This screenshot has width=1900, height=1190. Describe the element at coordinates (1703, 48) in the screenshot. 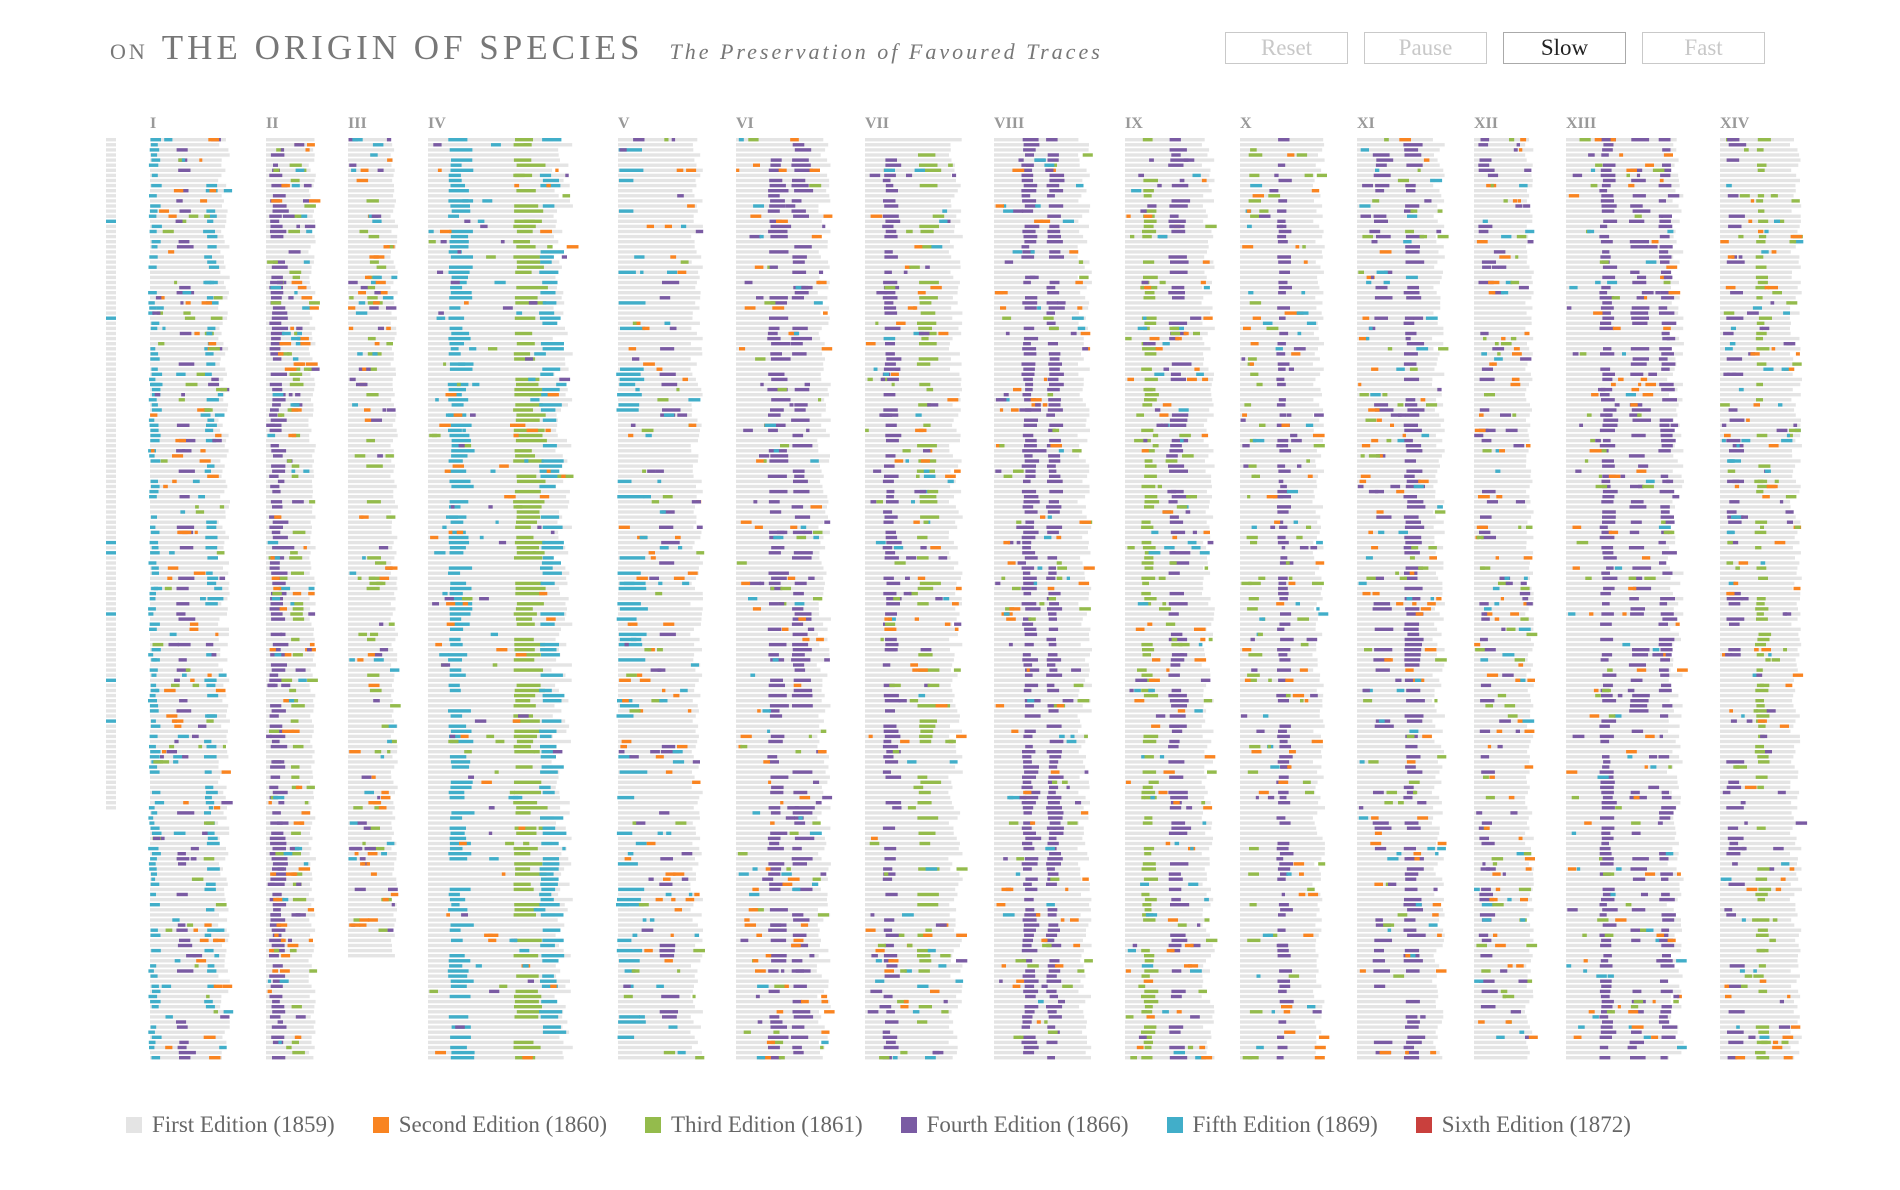

I see `fast-button: Fast` at that location.